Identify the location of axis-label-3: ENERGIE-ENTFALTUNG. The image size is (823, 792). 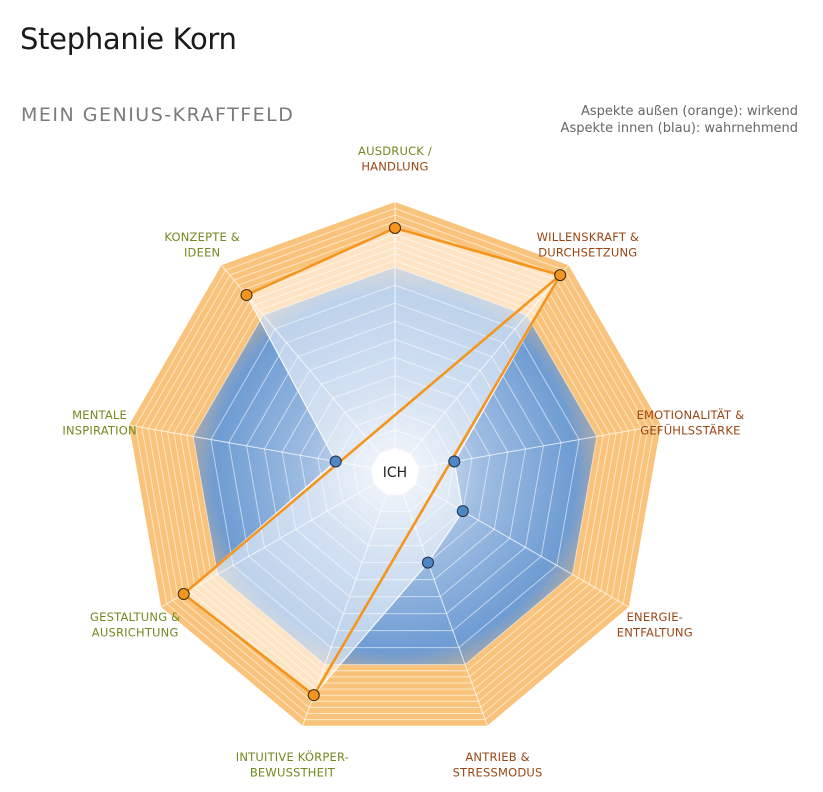
(655, 625).